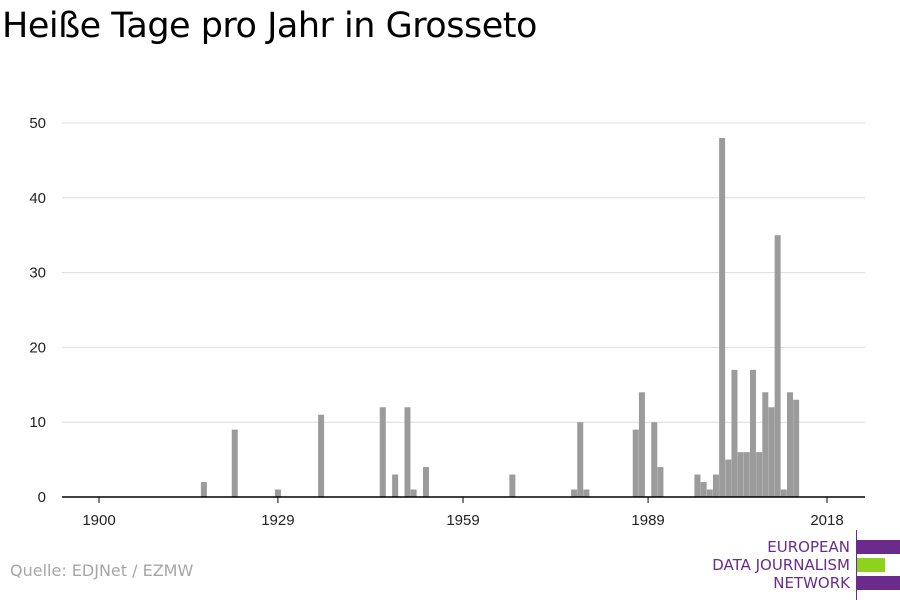 Image resolution: width=900 pixels, height=600 pixels. What do you see at coordinates (102, 570) in the screenshot?
I see `source-note: Quelle: EDJNet / EZMW` at bounding box center [102, 570].